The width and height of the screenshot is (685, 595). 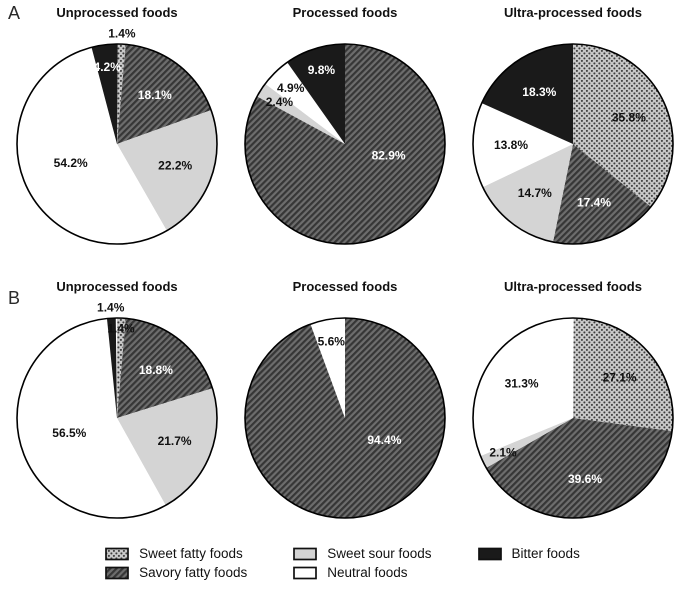 I want to click on pie-slice-label: 18.1%, so click(x=155, y=95).